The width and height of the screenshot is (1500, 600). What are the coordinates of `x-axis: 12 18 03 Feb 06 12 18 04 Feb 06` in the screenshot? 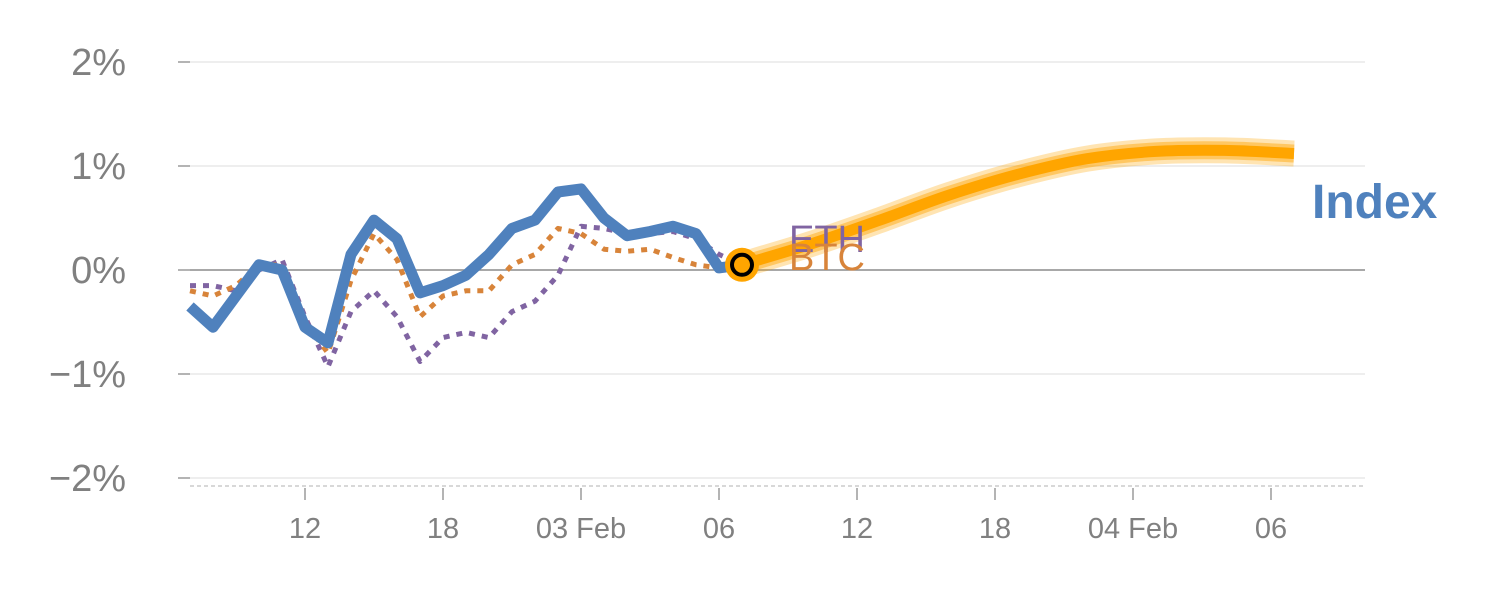 It's located at (777, 515).